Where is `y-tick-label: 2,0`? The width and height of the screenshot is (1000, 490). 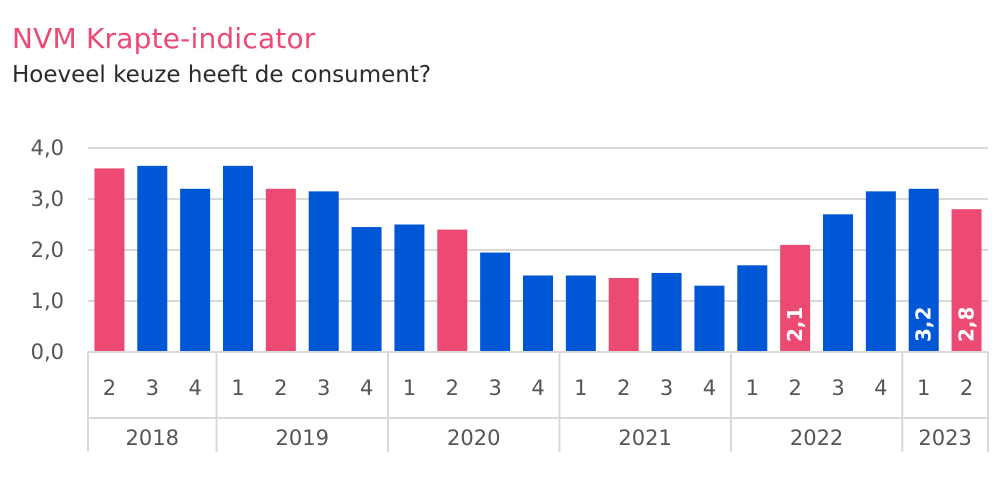
y-tick-label: 2,0 is located at coordinates (47, 250).